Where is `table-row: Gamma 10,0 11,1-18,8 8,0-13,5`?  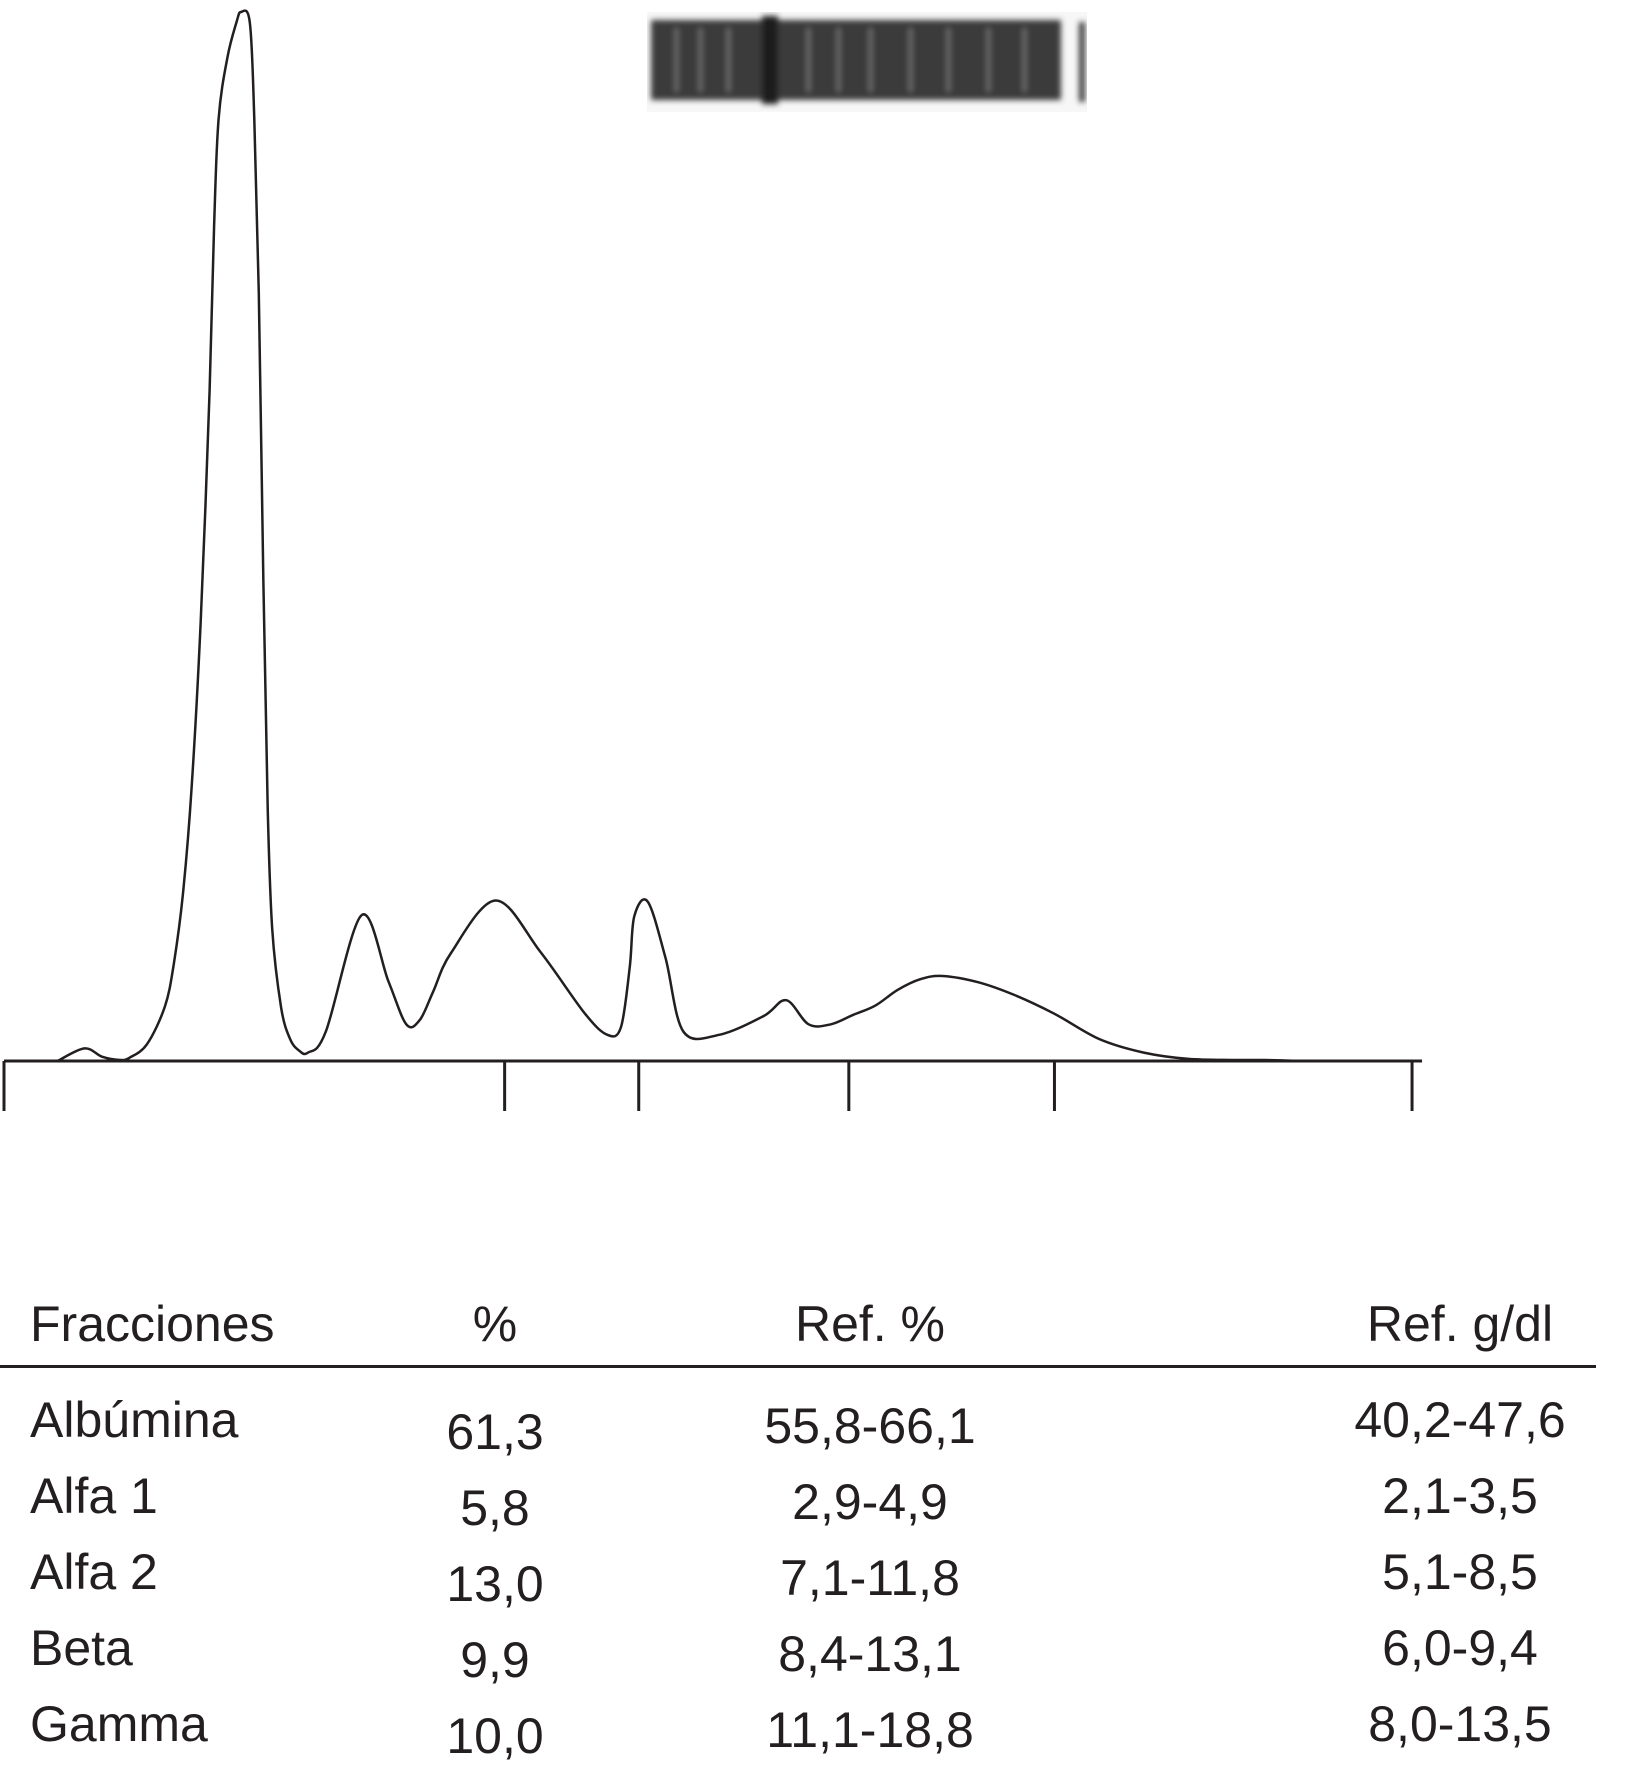
table-row: Gamma 10,0 11,1-18,8 8,0-13,5 is located at coordinates (812, 1737).